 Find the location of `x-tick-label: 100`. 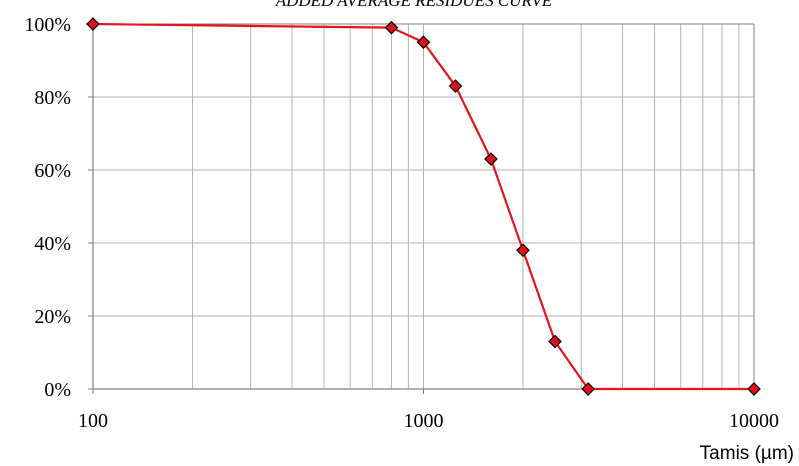

x-tick-label: 100 is located at coordinates (93, 421).